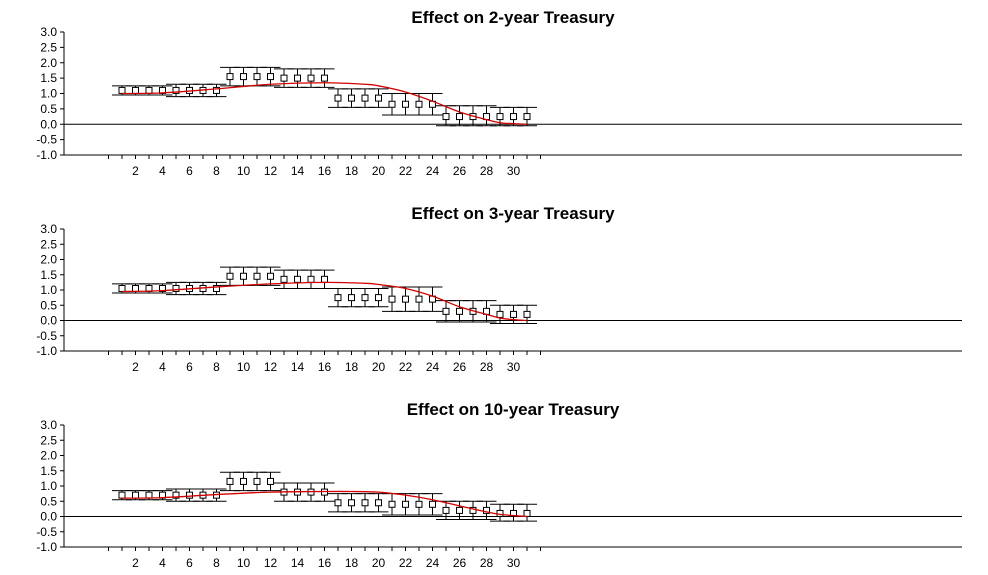 This screenshot has width=988, height=575. I want to click on fit-curve-line, so click(324, 103).